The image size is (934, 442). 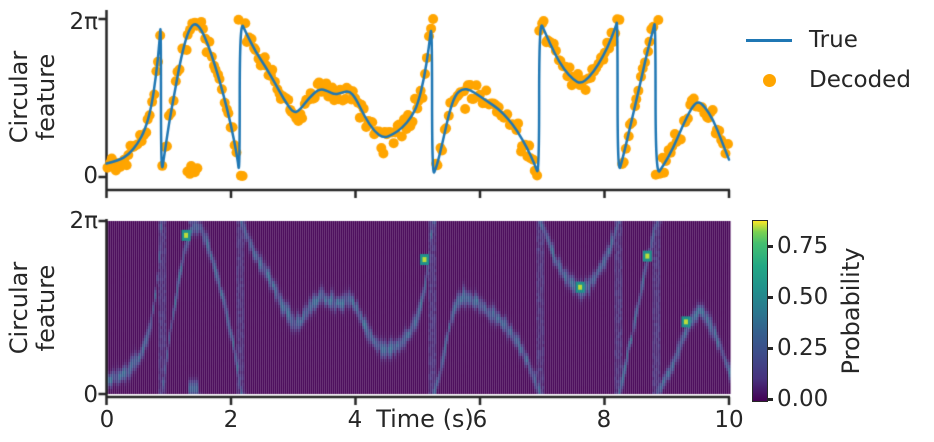 I want to click on colorbar-tick-050: 0.50, so click(x=803, y=297).